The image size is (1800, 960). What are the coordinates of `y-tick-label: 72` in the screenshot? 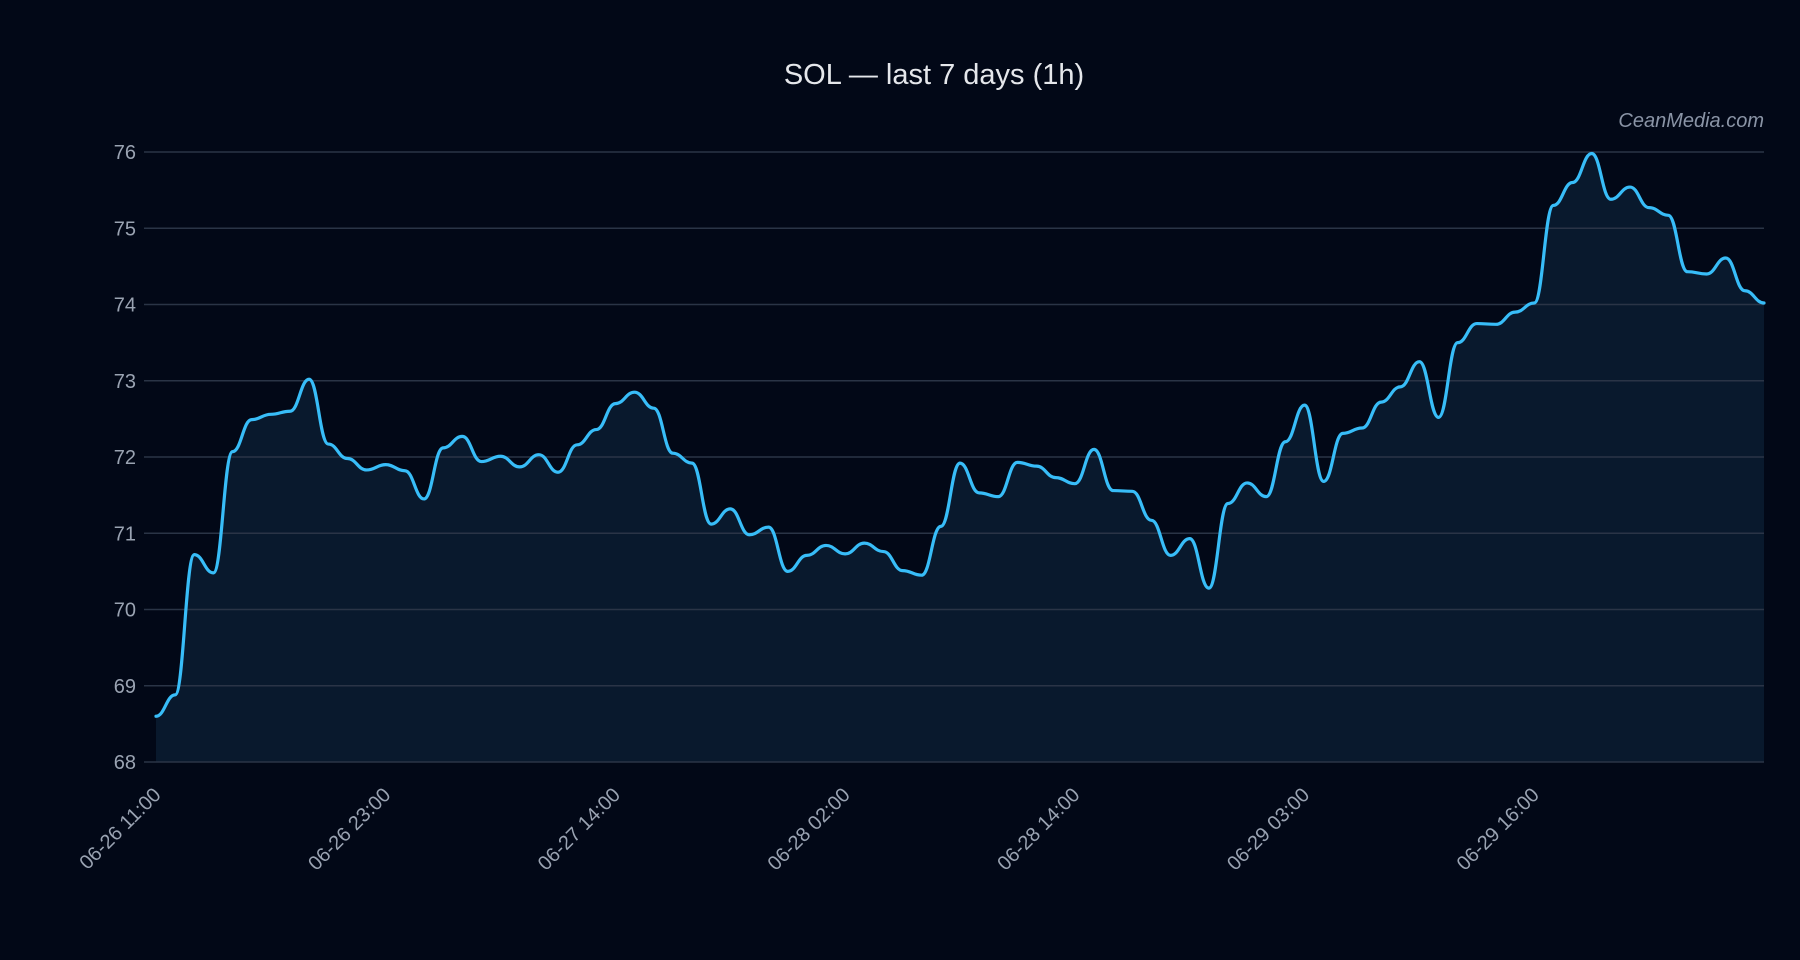 It's located at (125, 458).